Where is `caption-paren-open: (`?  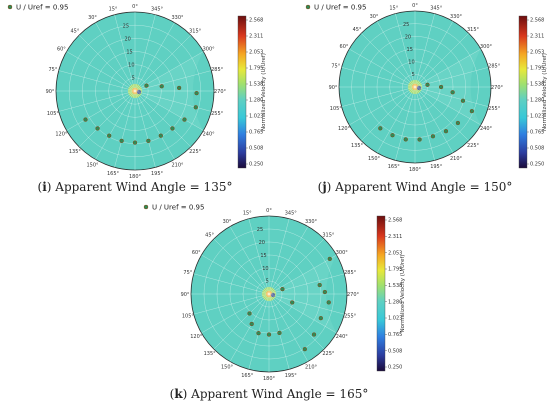 caption-paren-open: ( is located at coordinates (172, 394).